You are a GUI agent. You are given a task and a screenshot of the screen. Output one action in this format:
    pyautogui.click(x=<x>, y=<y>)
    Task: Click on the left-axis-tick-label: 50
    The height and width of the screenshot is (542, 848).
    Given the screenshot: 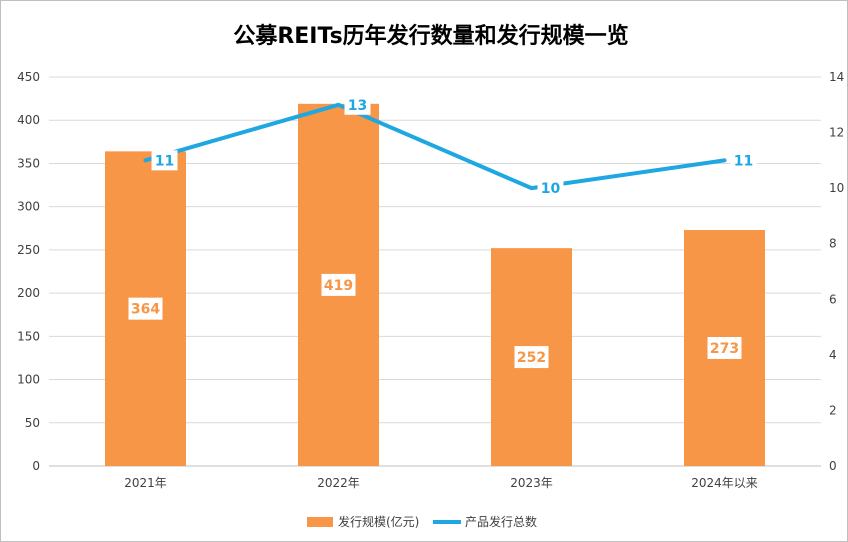 What is the action you would take?
    pyautogui.click(x=32, y=423)
    